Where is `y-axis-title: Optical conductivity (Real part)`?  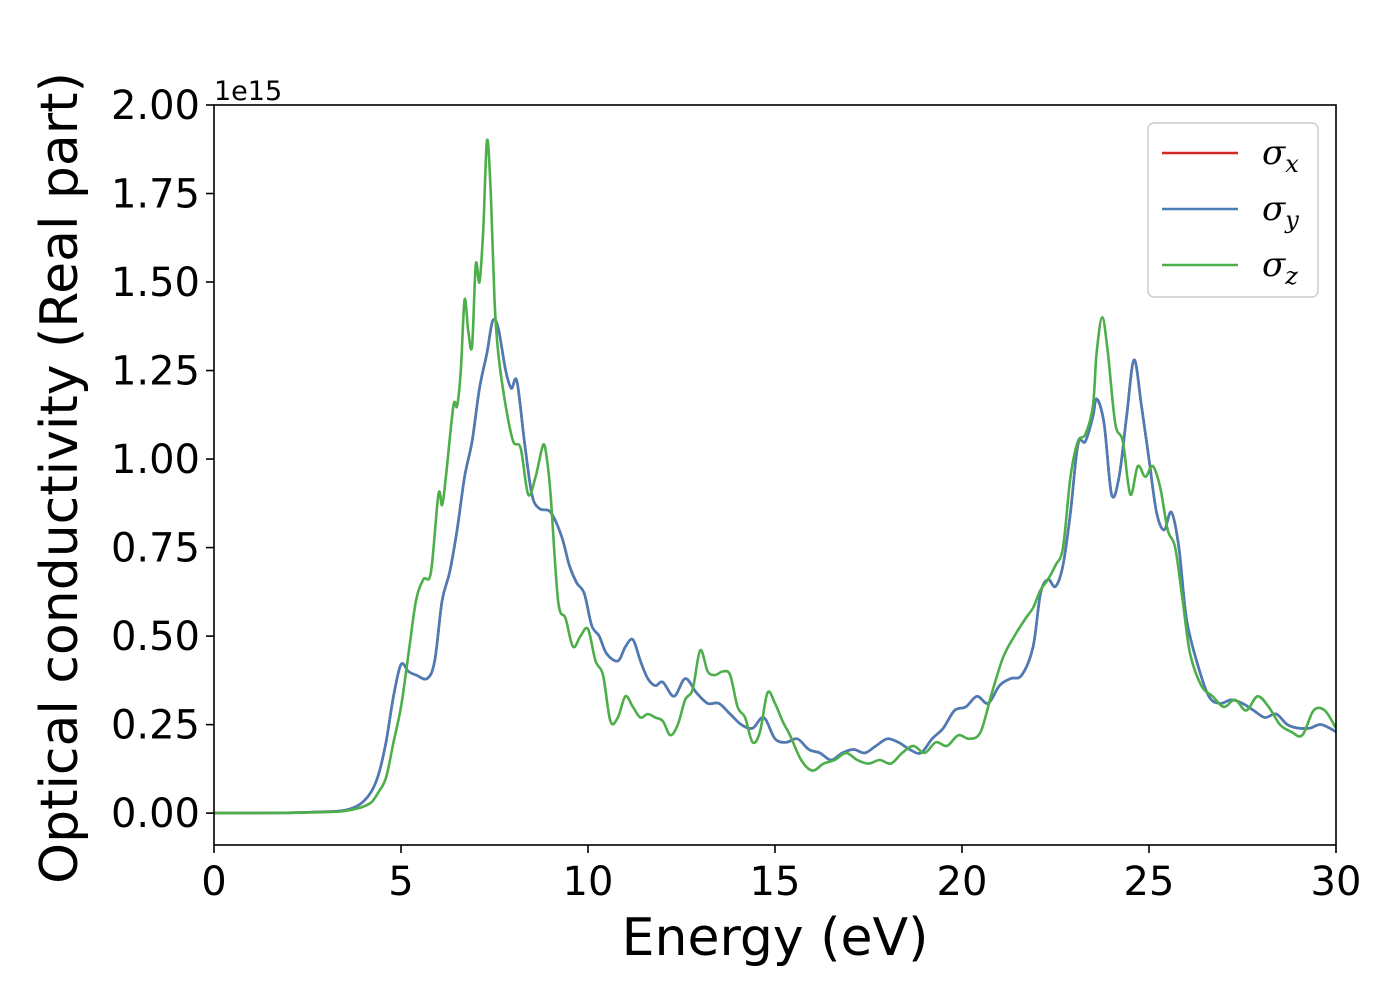 y-axis-title: Optical conductivity (Real part) is located at coordinates (60, 478).